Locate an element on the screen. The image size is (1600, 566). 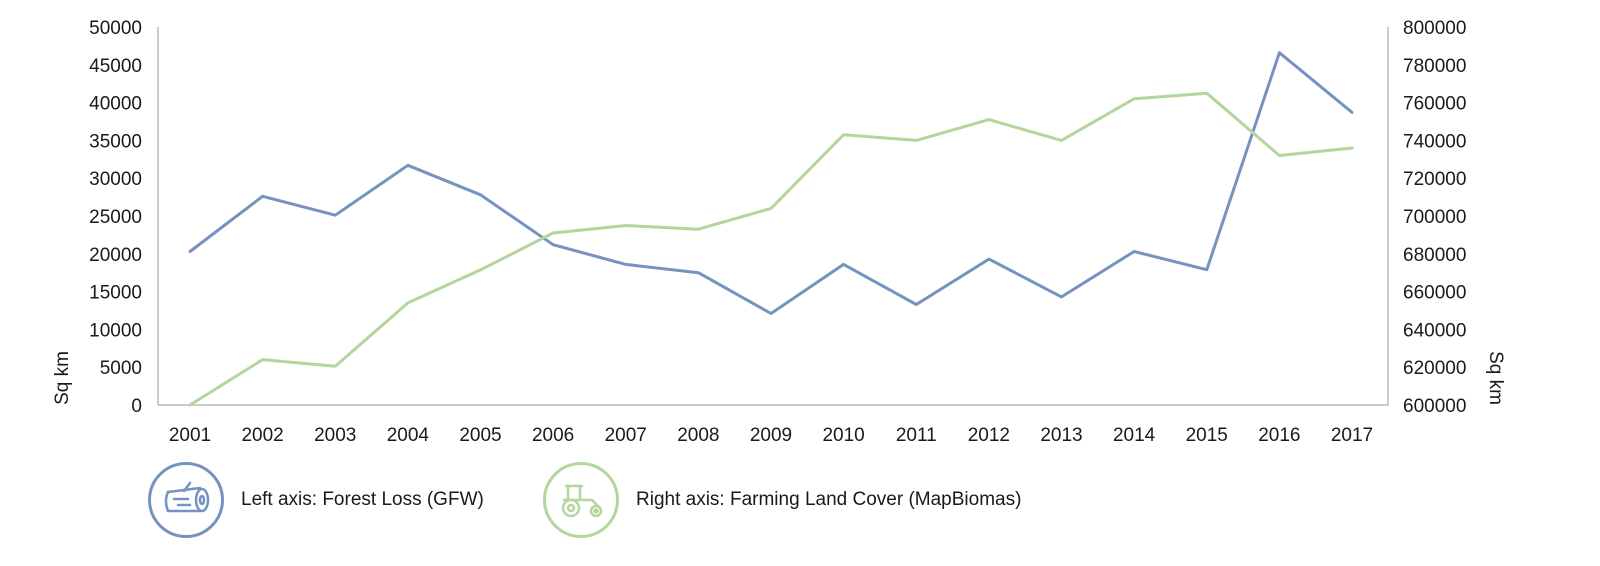
left-tick-label: 40000 is located at coordinates (115, 104).